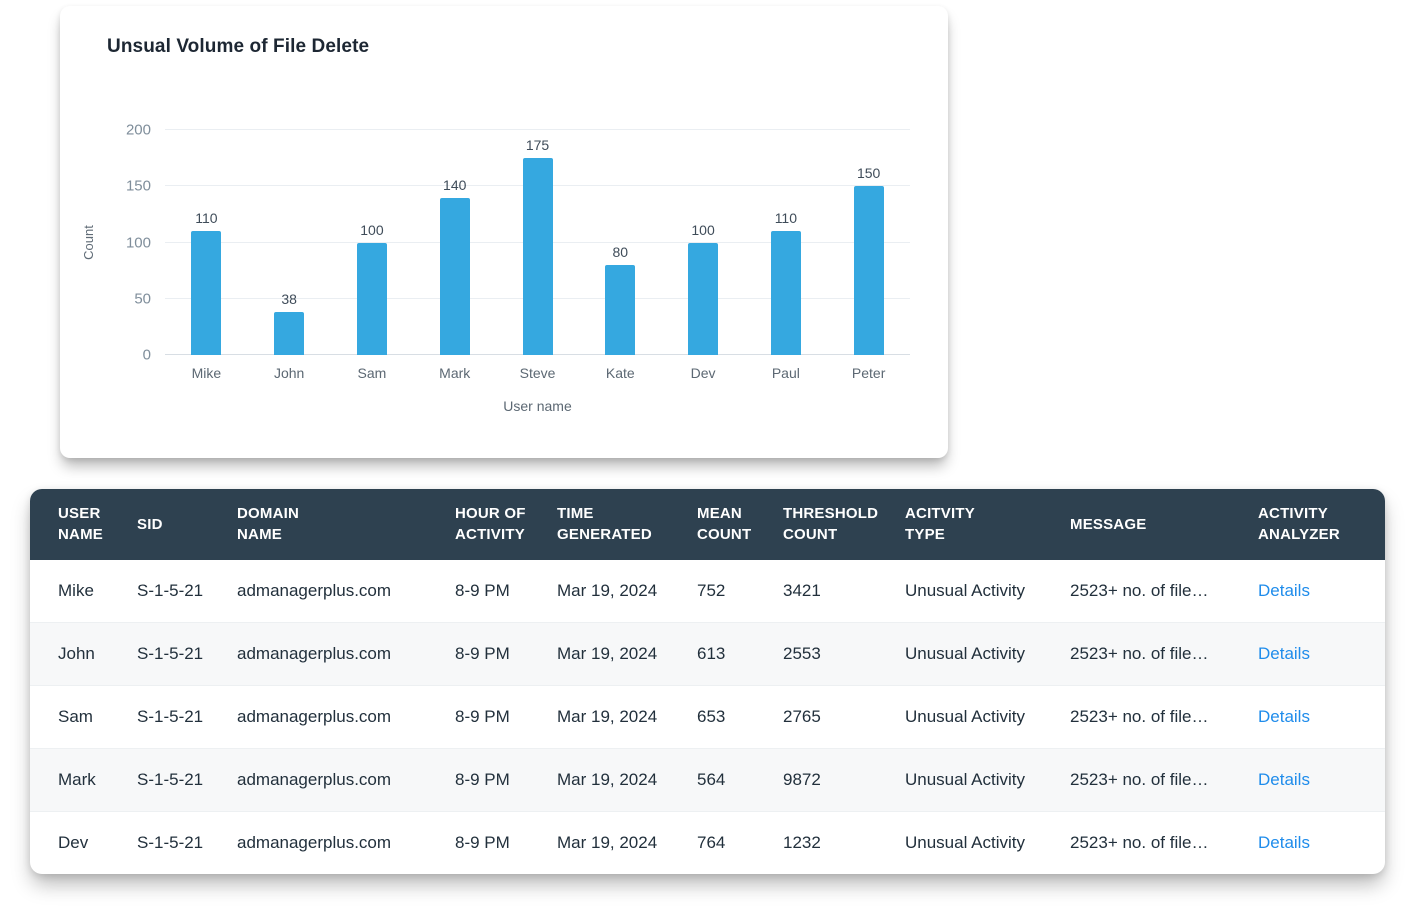  I want to click on bar-slot: 140, so click(454, 242).